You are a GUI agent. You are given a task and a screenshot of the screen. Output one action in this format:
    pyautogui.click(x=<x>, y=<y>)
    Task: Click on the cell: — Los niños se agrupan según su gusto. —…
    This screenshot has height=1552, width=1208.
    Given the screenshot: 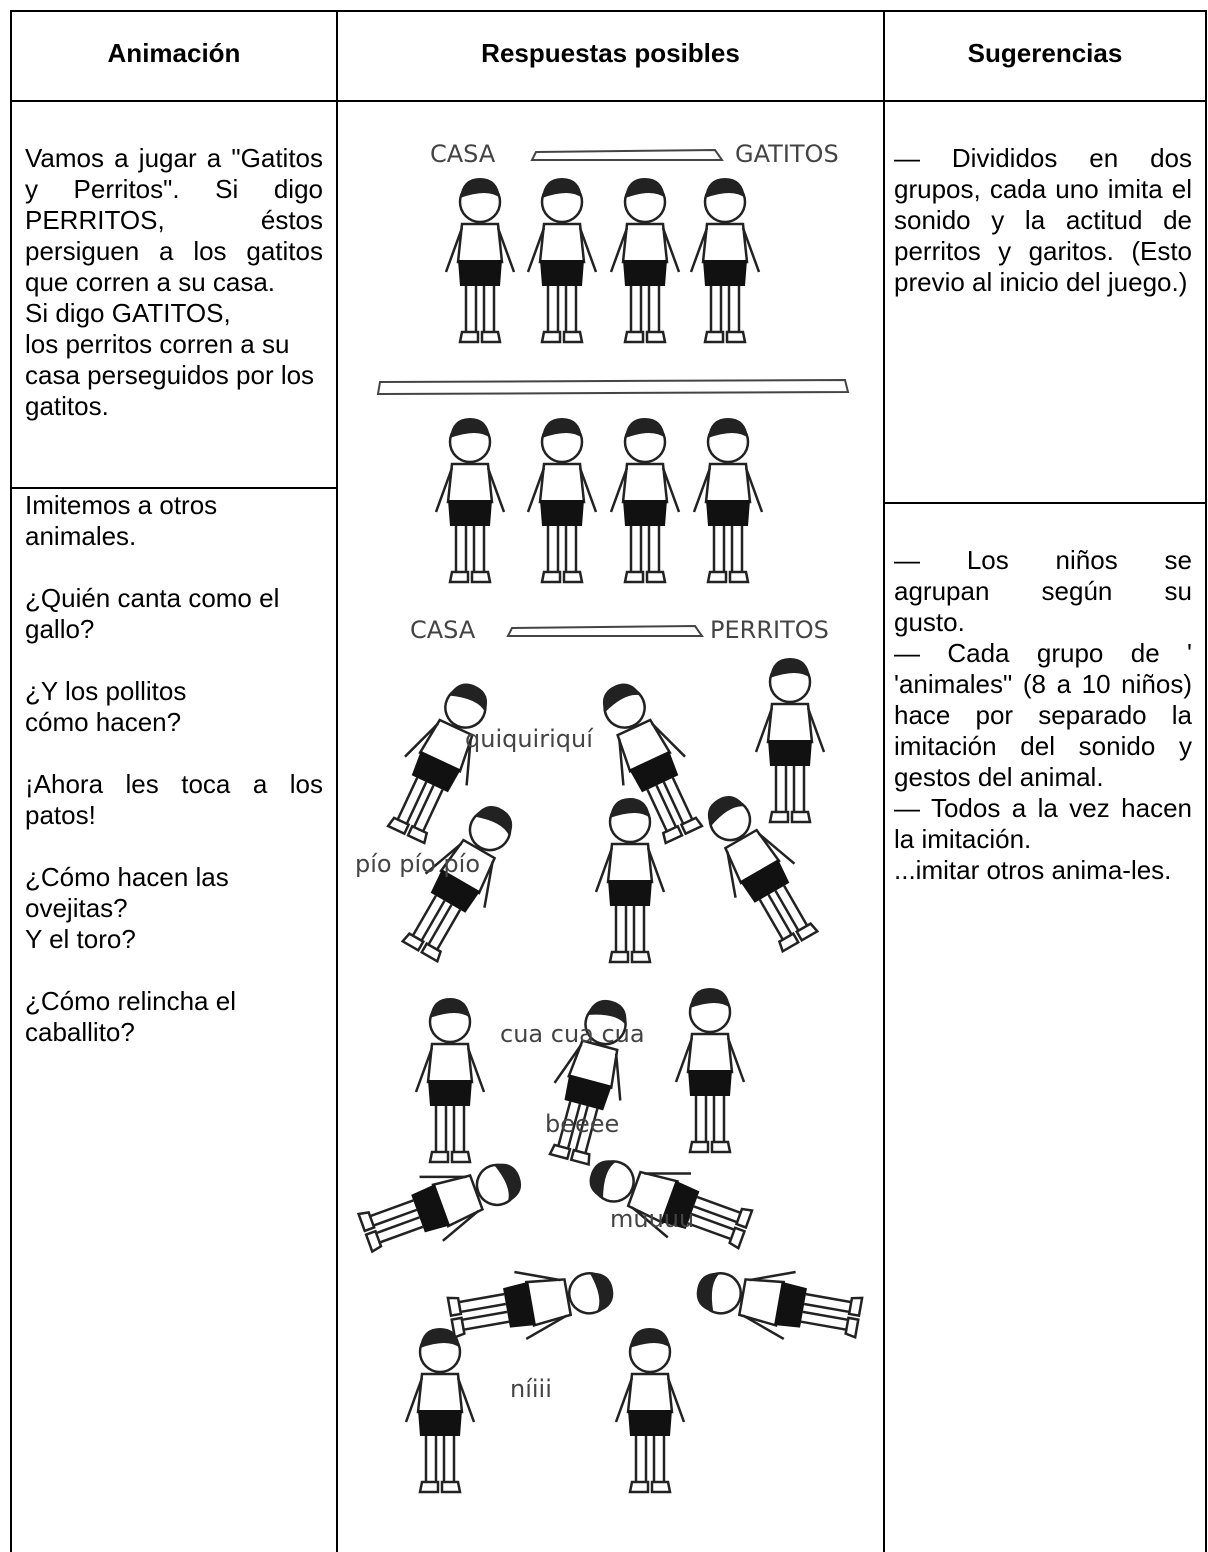 What is the action you would take?
    pyautogui.click(x=1043, y=715)
    